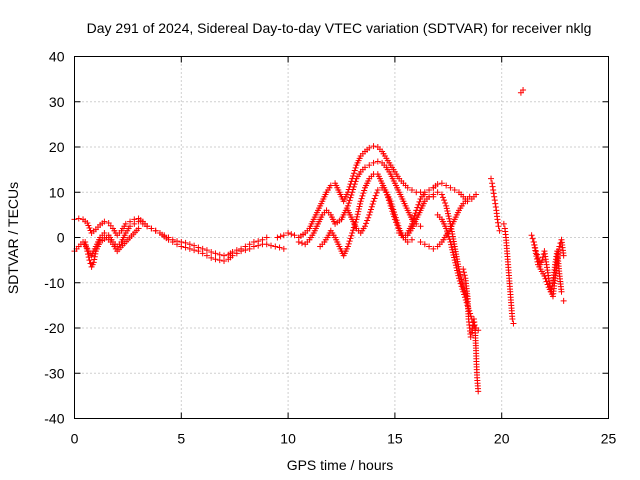 Image resolution: width=640 pixels, height=480 pixels. Describe the element at coordinates (54, 283) in the screenshot. I see `y-tick-label: -10` at that location.